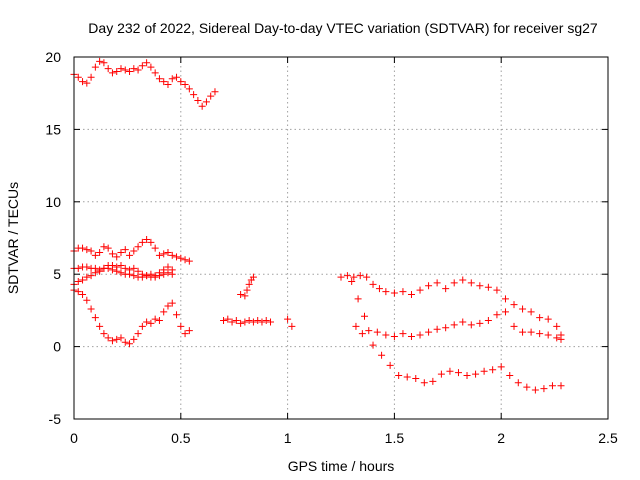  What do you see at coordinates (53, 129) in the screenshot?
I see `y-tick-label: 15` at bounding box center [53, 129].